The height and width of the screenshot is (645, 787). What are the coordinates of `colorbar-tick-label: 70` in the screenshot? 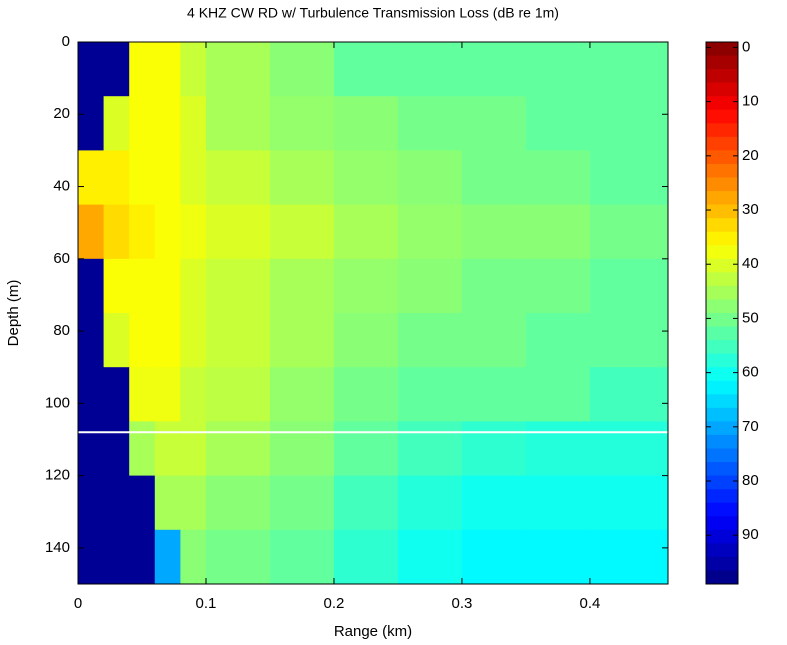 It's located at (750, 426).